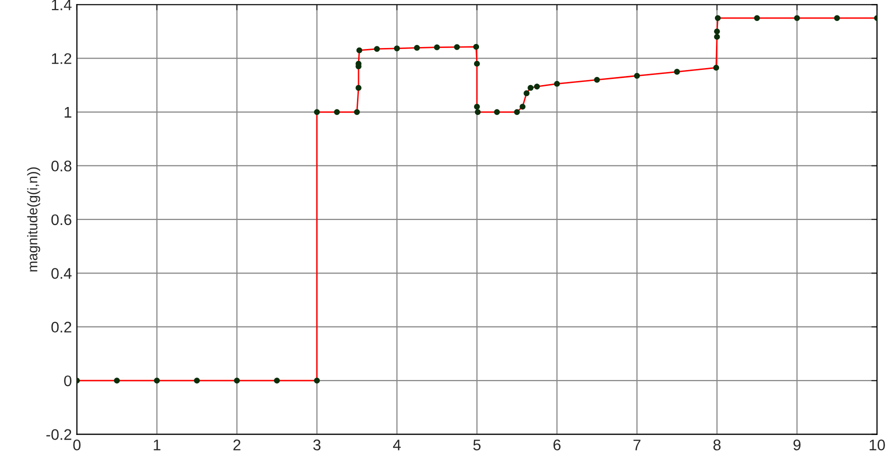  I want to click on x-tick-label: 2, so click(236, 445).